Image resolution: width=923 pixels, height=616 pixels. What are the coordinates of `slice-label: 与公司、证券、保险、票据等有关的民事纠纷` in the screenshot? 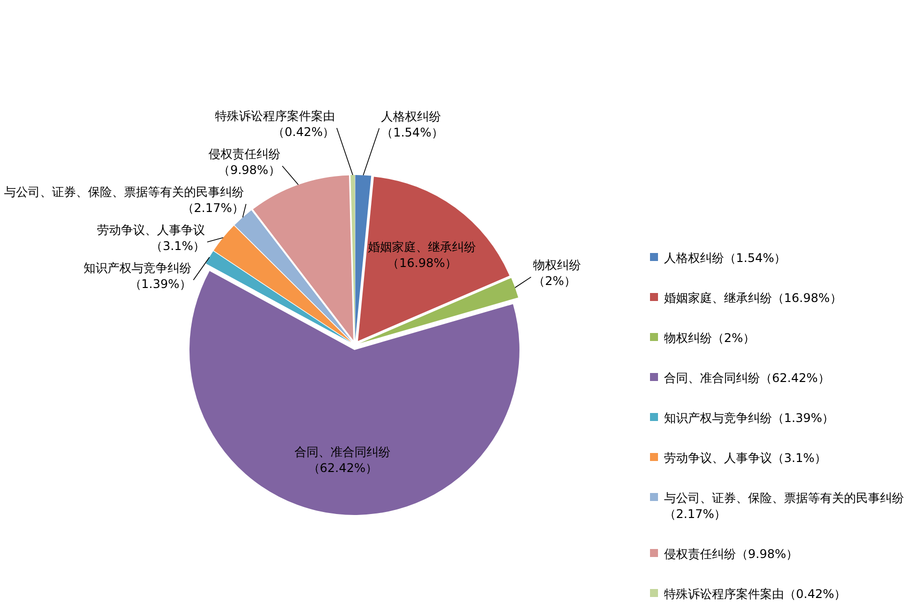 It's located at (124, 192).